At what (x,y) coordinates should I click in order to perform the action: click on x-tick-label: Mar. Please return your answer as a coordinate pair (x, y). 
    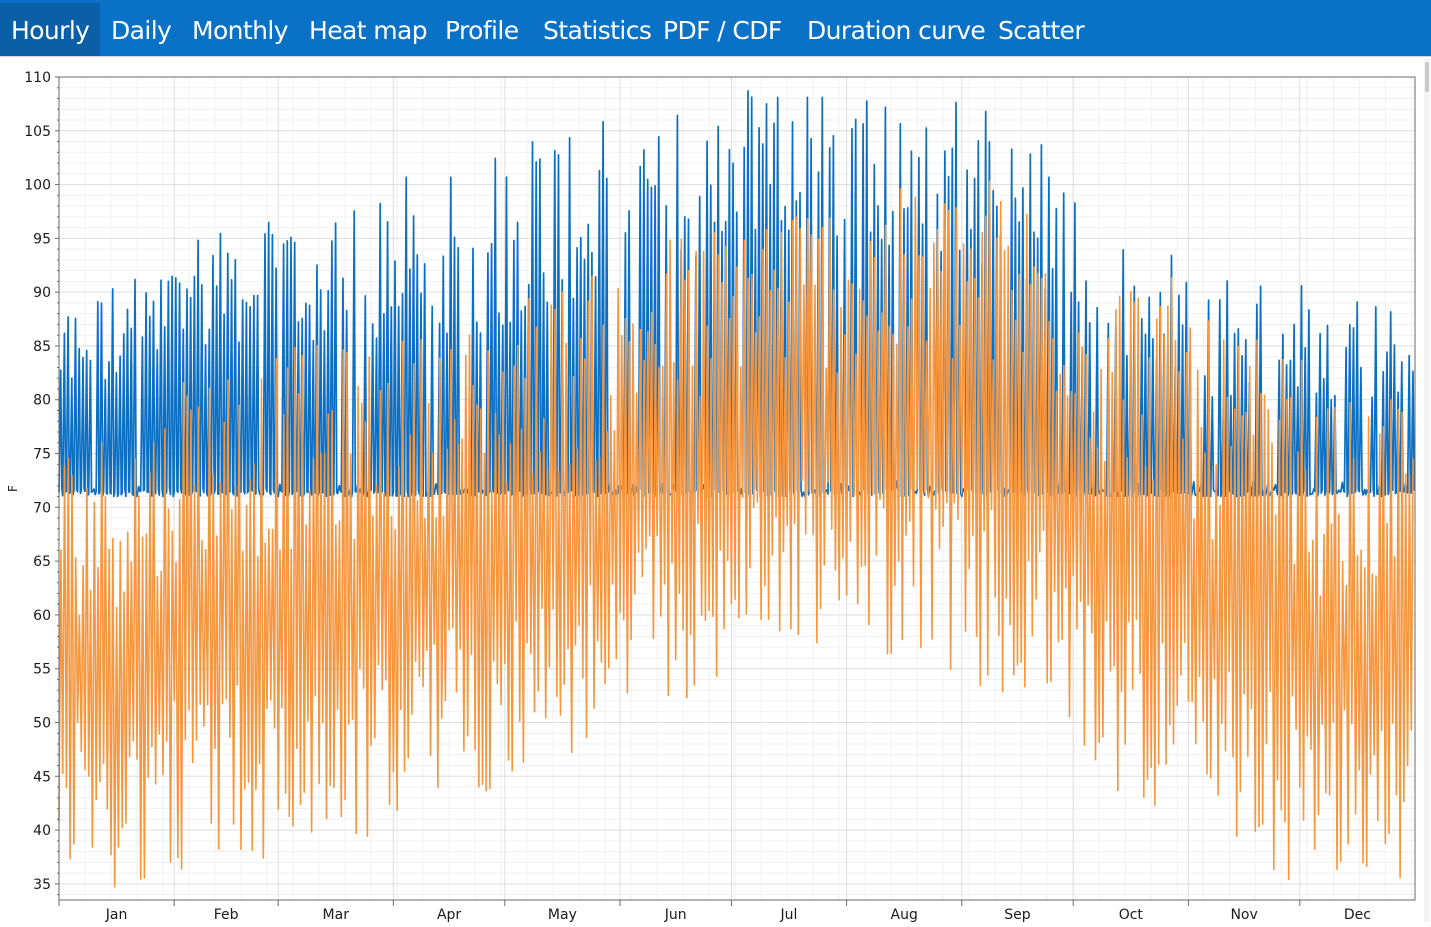
    Looking at the image, I should click on (336, 914).